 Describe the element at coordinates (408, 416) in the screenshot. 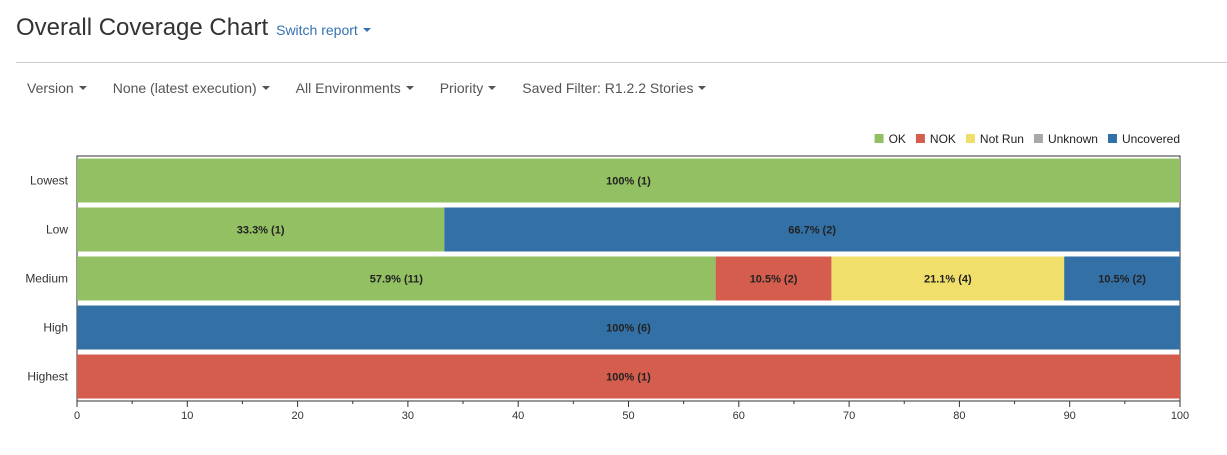

I see `x-tick-label: 30` at that location.